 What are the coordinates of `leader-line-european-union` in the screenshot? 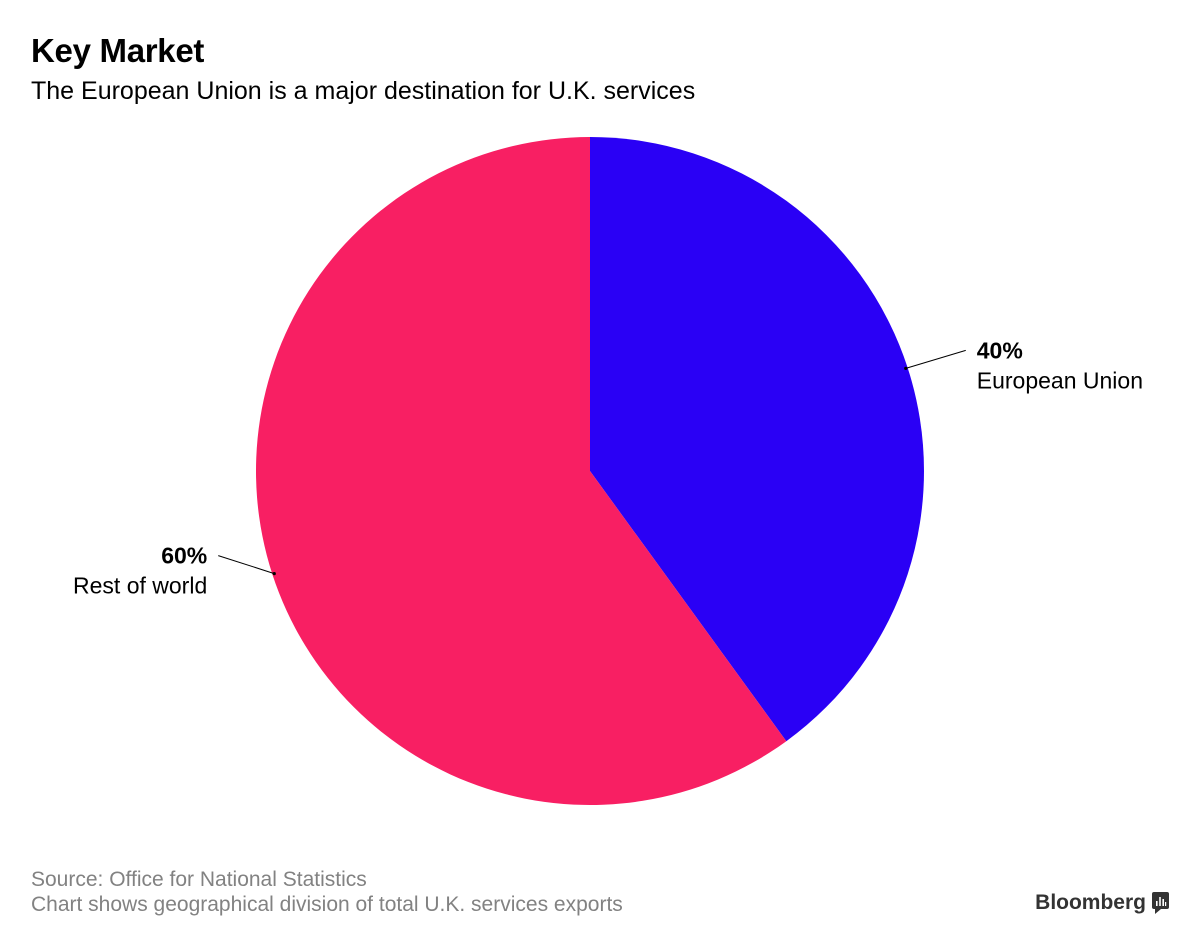 It's located at (935, 359).